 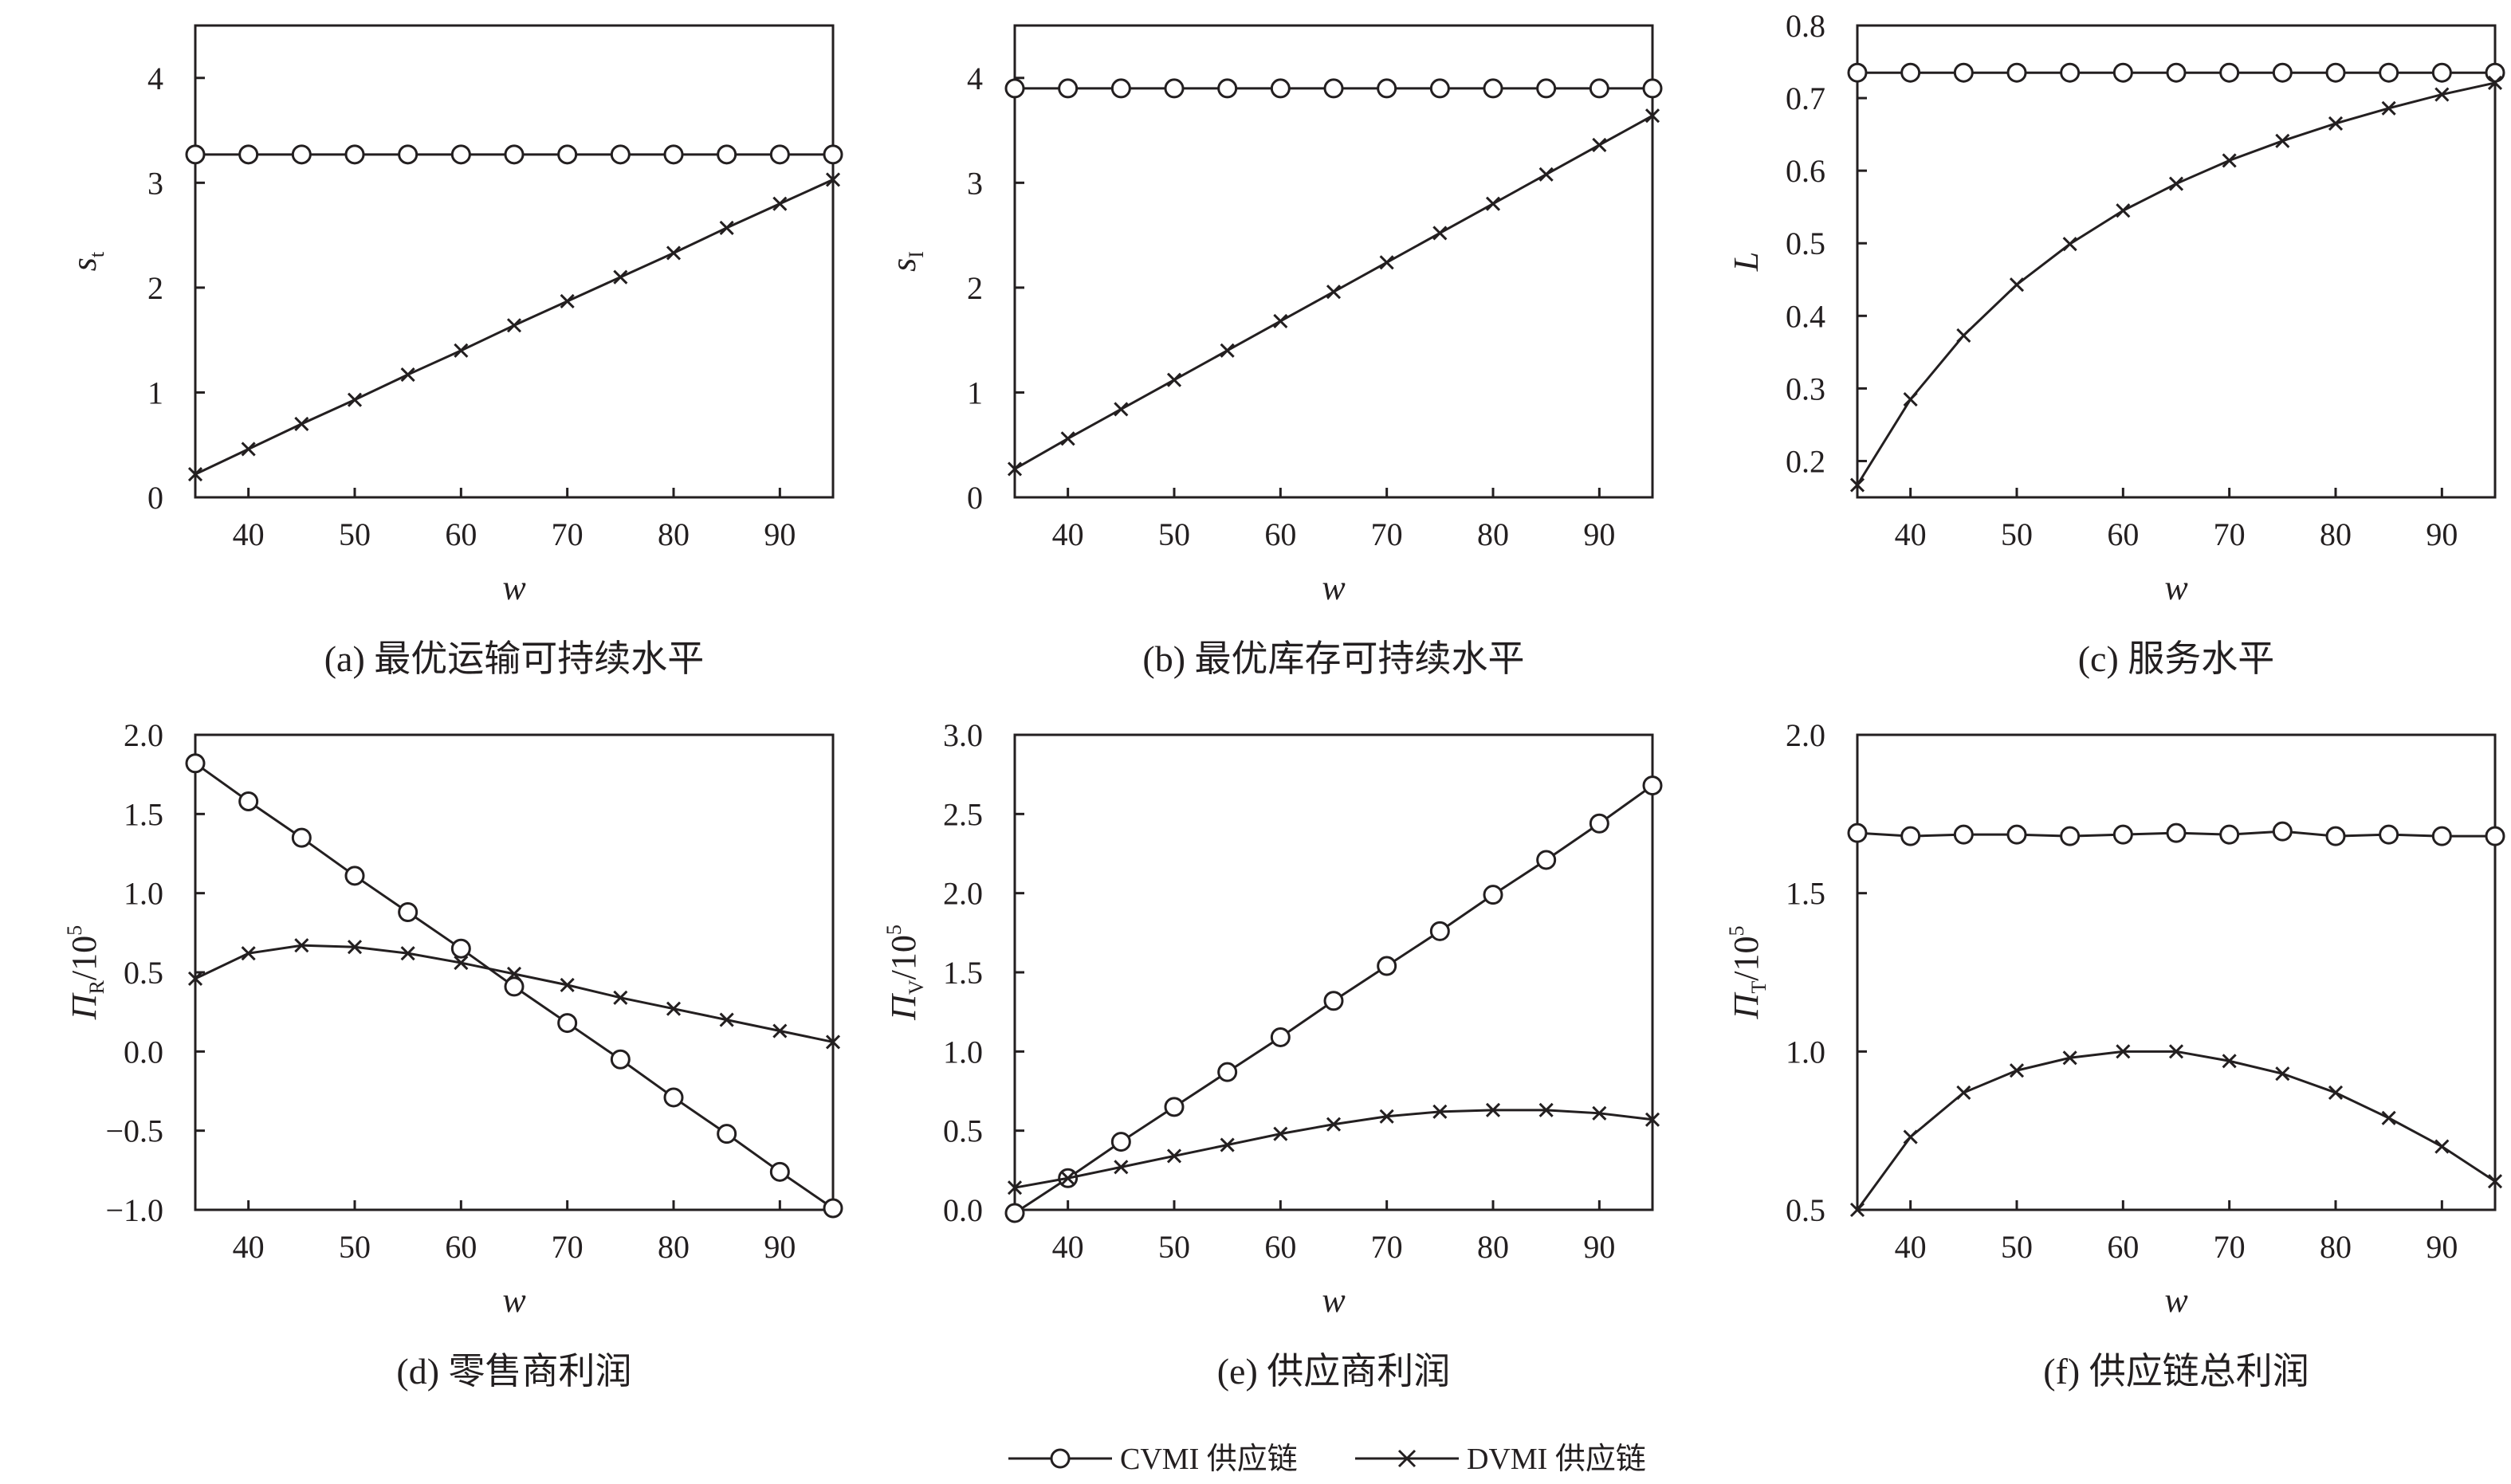 I want to click on y-axis-label: ΠR/105, so click(x=85, y=972).